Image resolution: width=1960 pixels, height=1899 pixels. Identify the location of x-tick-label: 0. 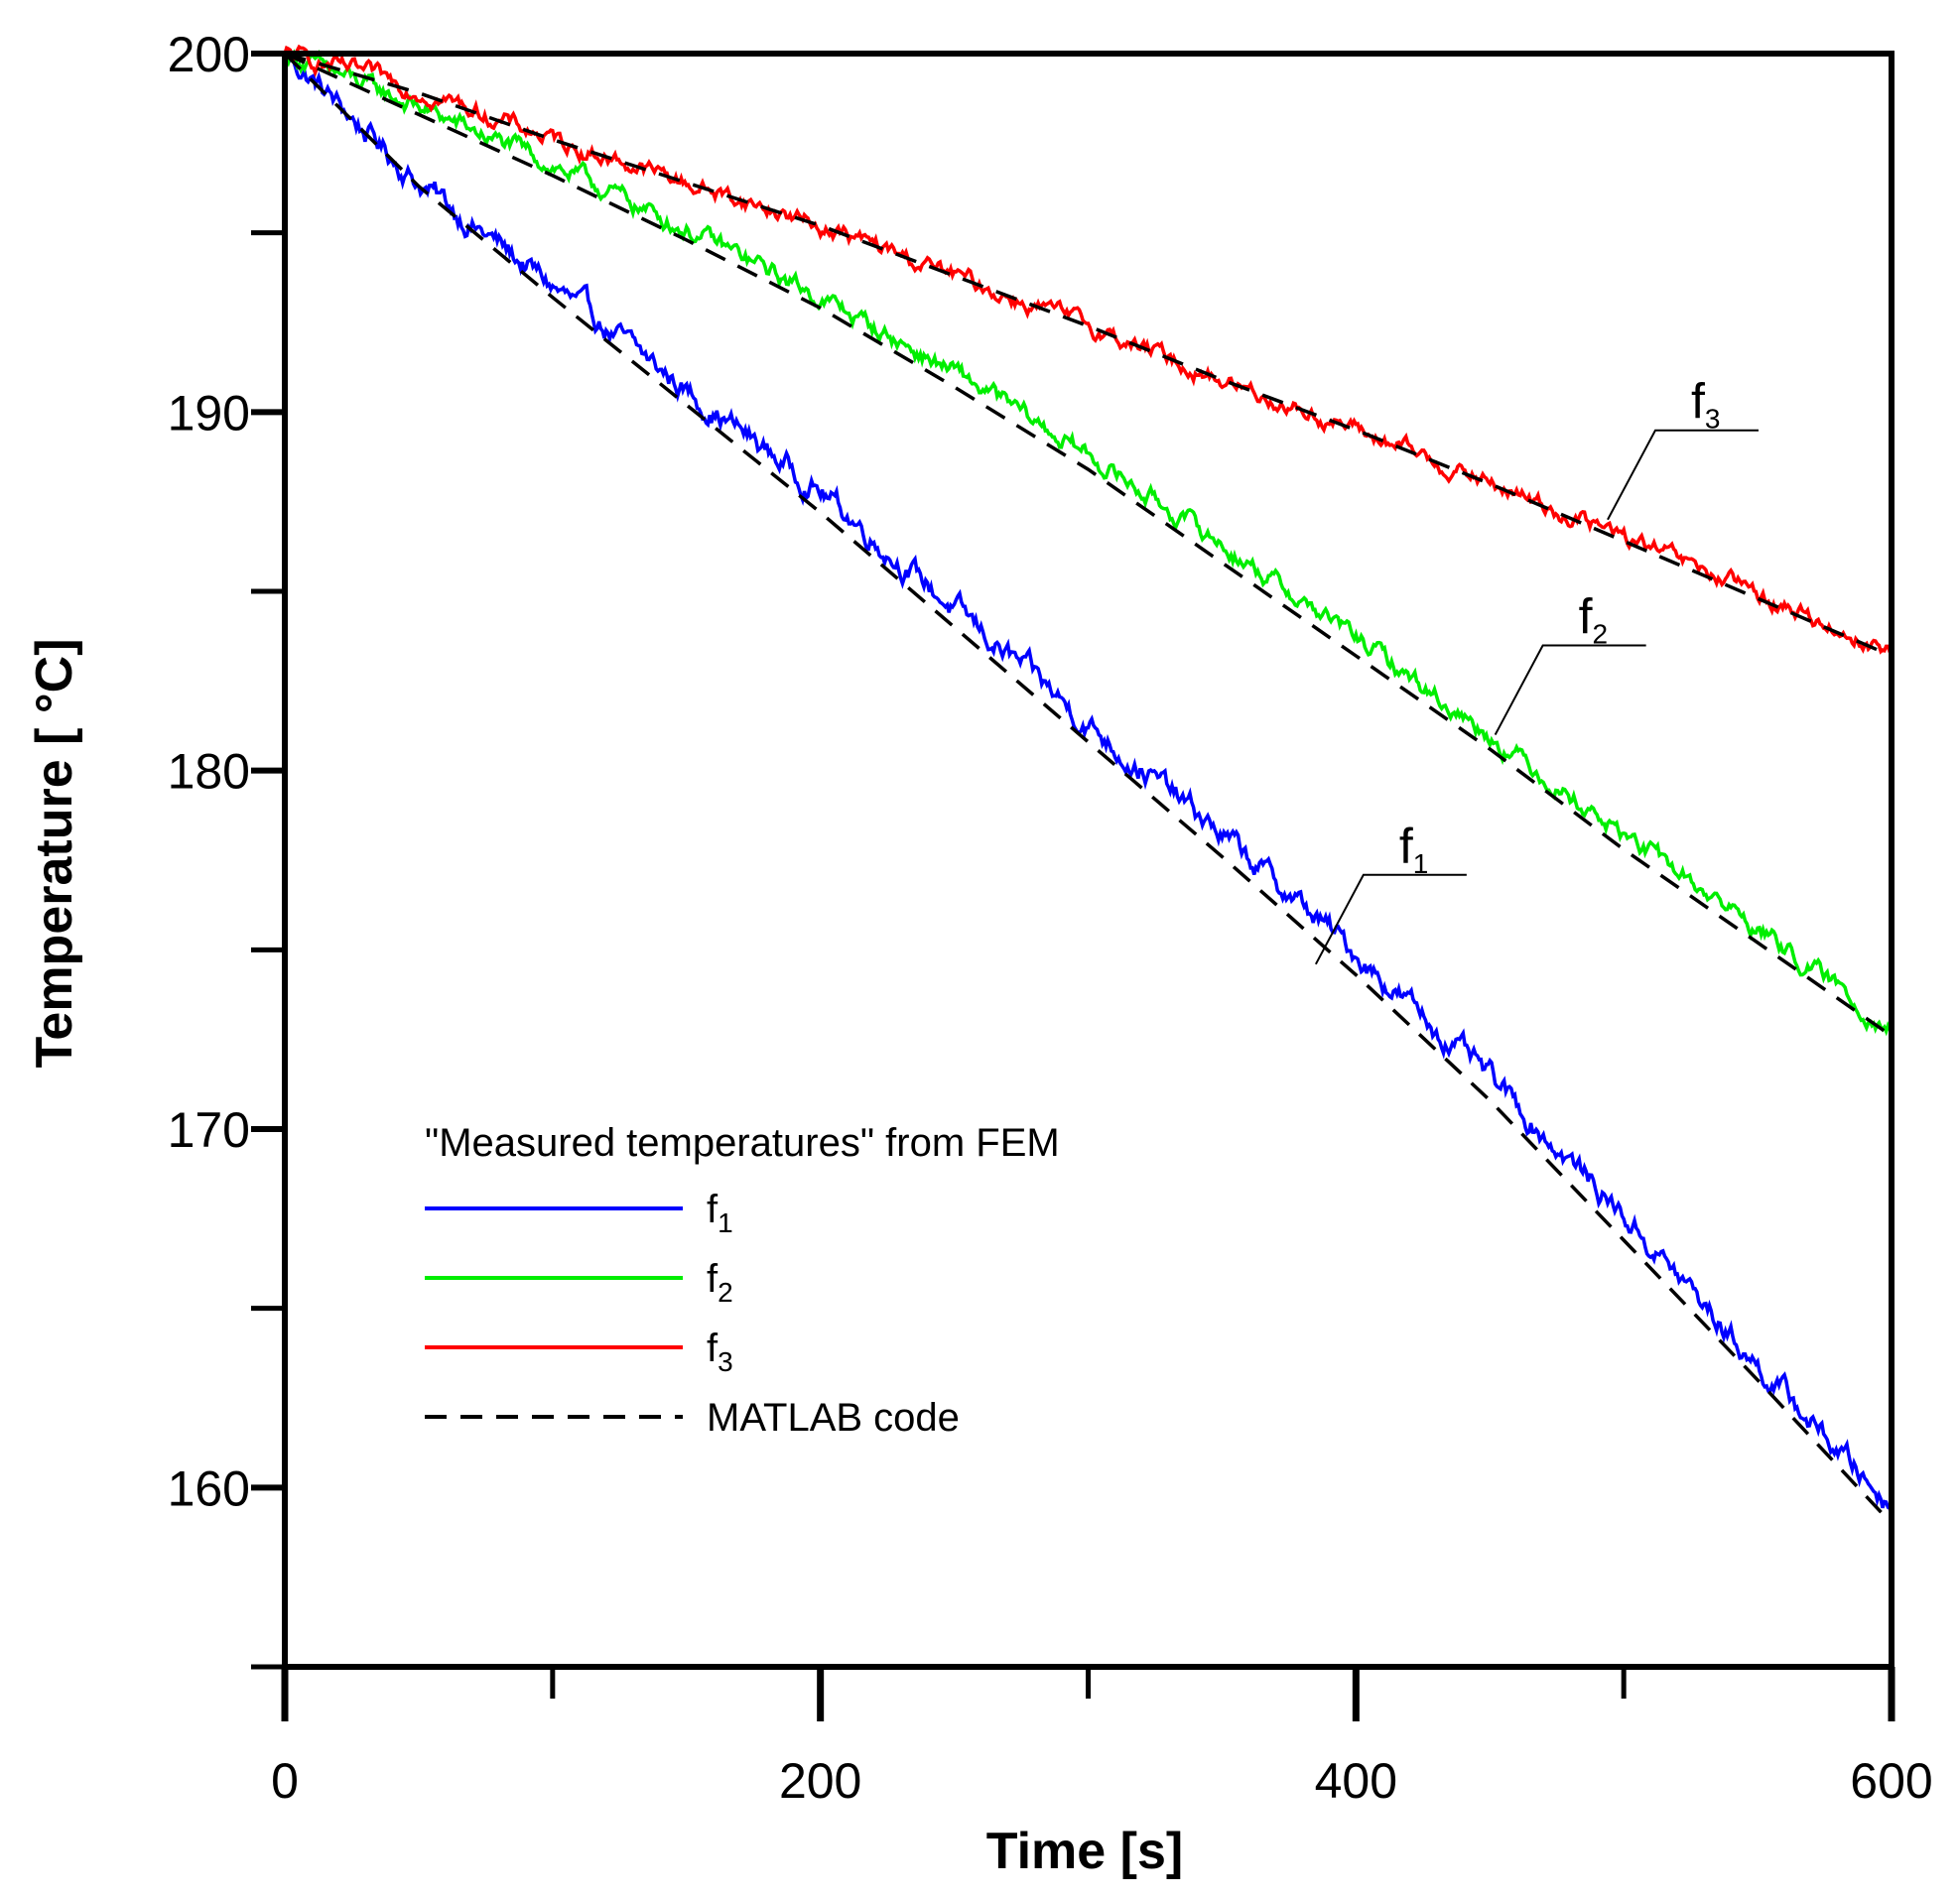
(285, 1781).